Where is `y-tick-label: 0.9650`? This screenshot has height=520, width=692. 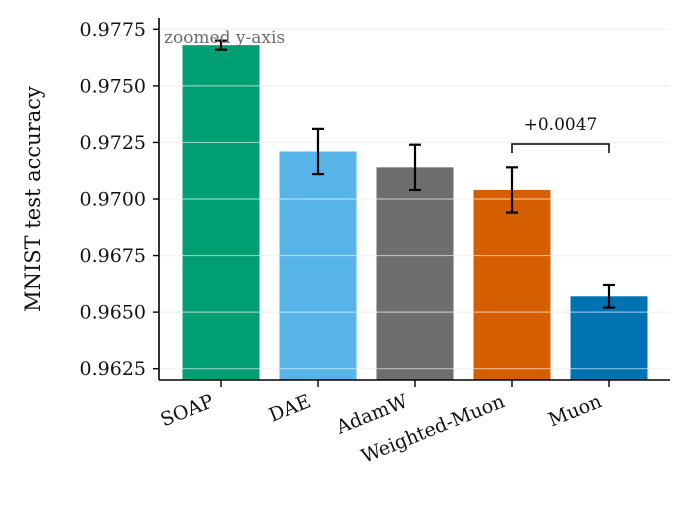
y-tick-label: 0.9650 is located at coordinates (113, 313).